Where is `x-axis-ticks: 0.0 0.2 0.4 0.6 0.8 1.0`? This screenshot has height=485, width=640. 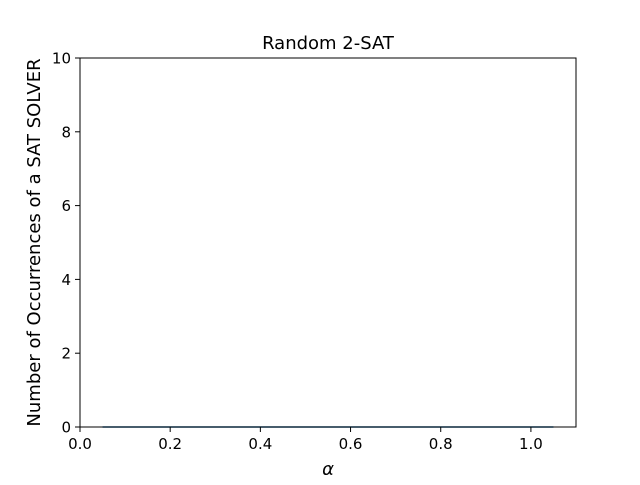 x-axis-ticks: 0.0 0.2 0.4 0.6 0.8 1.0 is located at coordinates (305, 440).